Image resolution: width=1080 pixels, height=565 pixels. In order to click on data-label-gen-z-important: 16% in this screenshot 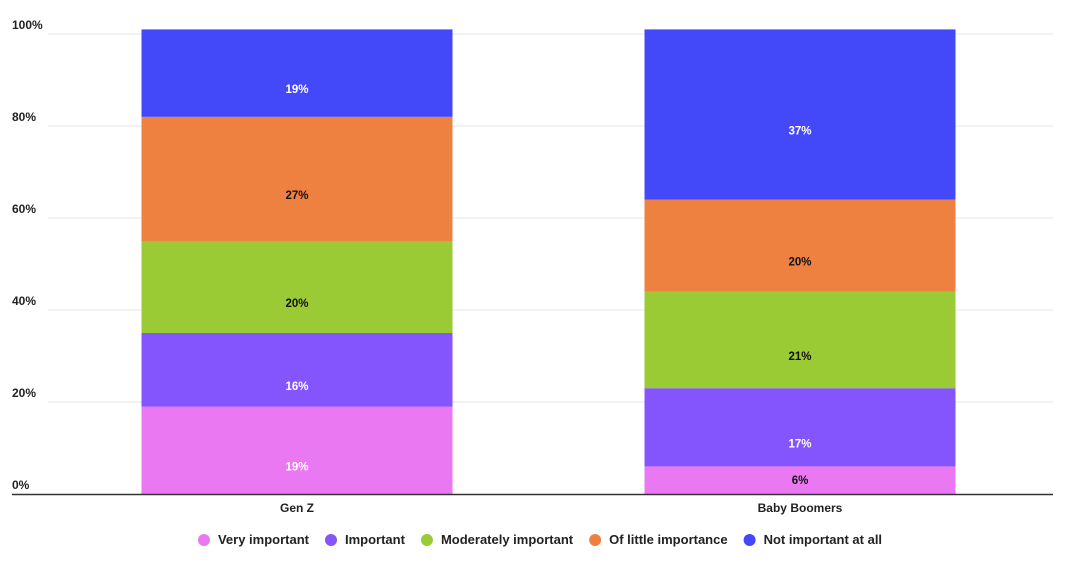, I will do `click(296, 387)`.